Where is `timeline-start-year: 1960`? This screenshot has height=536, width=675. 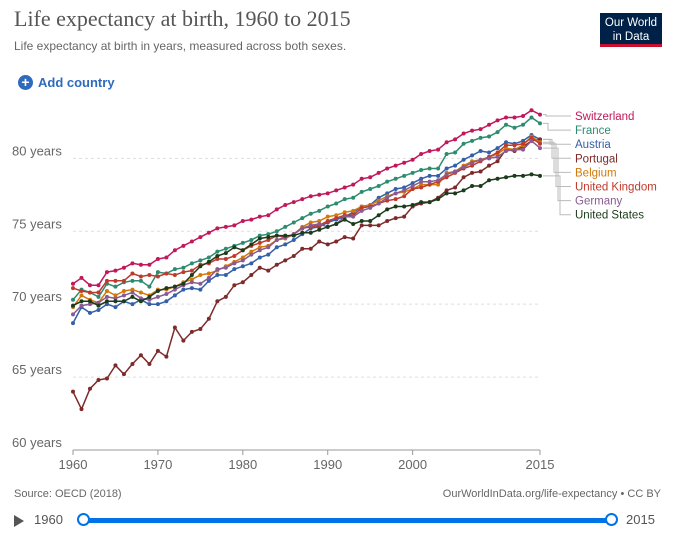 timeline-start-year: 1960 is located at coordinates (48, 519).